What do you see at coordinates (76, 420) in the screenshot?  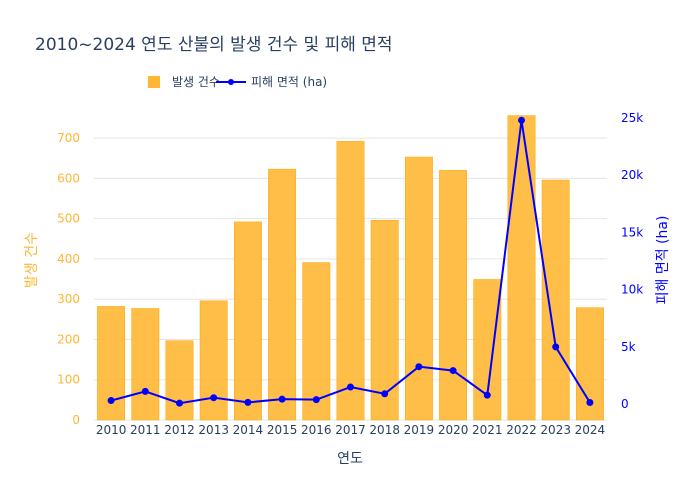 I see `left-tick-label: 0` at bounding box center [76, 420].